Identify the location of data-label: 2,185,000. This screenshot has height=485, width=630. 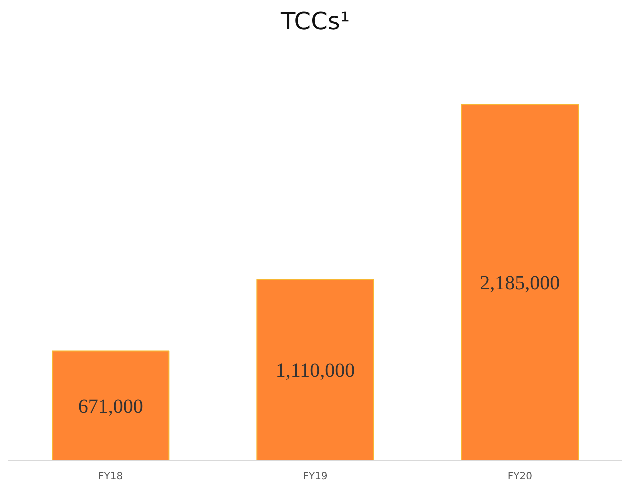
(520, 283).